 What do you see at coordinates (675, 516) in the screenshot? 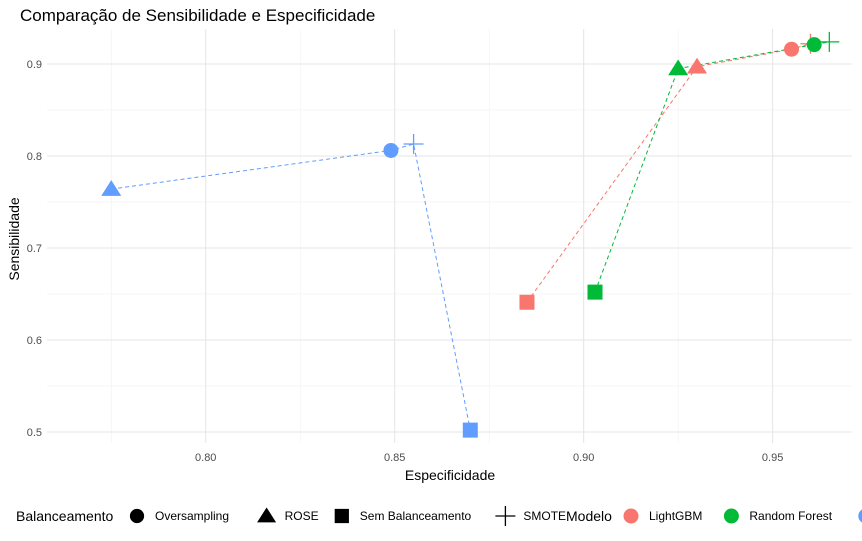
I see `legend-label: LightGBM` at bounding box center [675, 516].